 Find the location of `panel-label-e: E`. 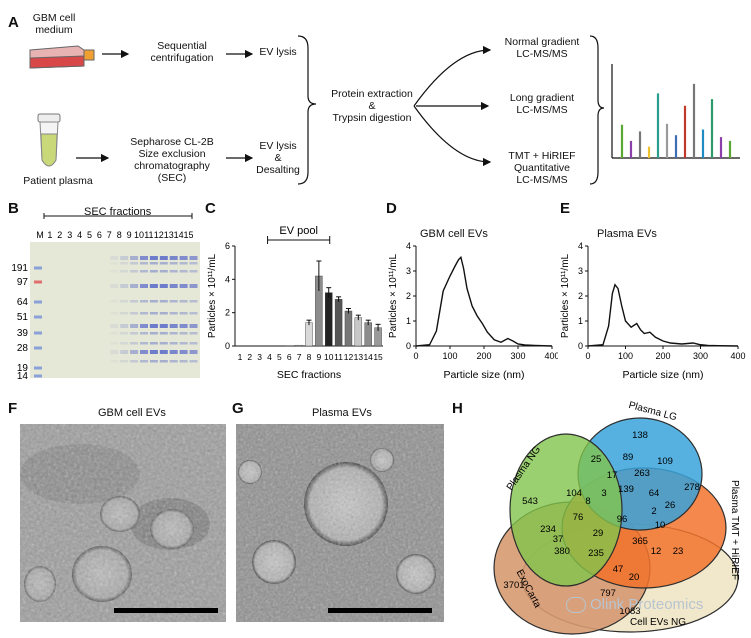

panel-label-e: E is located at coordinates (565, 208).